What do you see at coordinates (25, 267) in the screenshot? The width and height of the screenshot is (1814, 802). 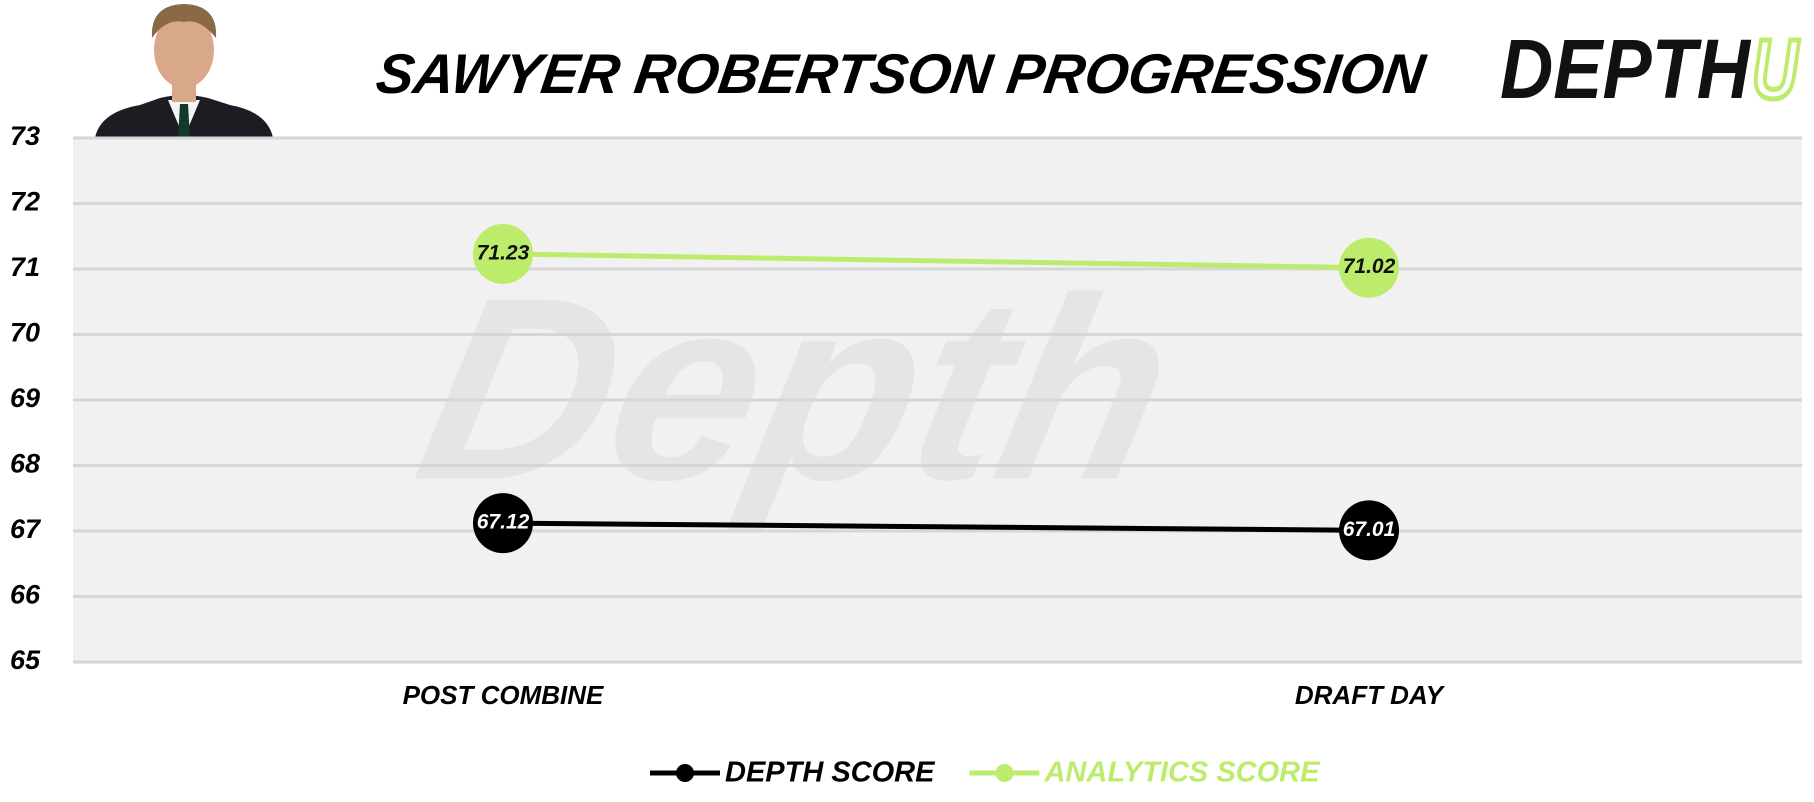 I see `y-tick-label: 71` at bounding box center [25, 267].